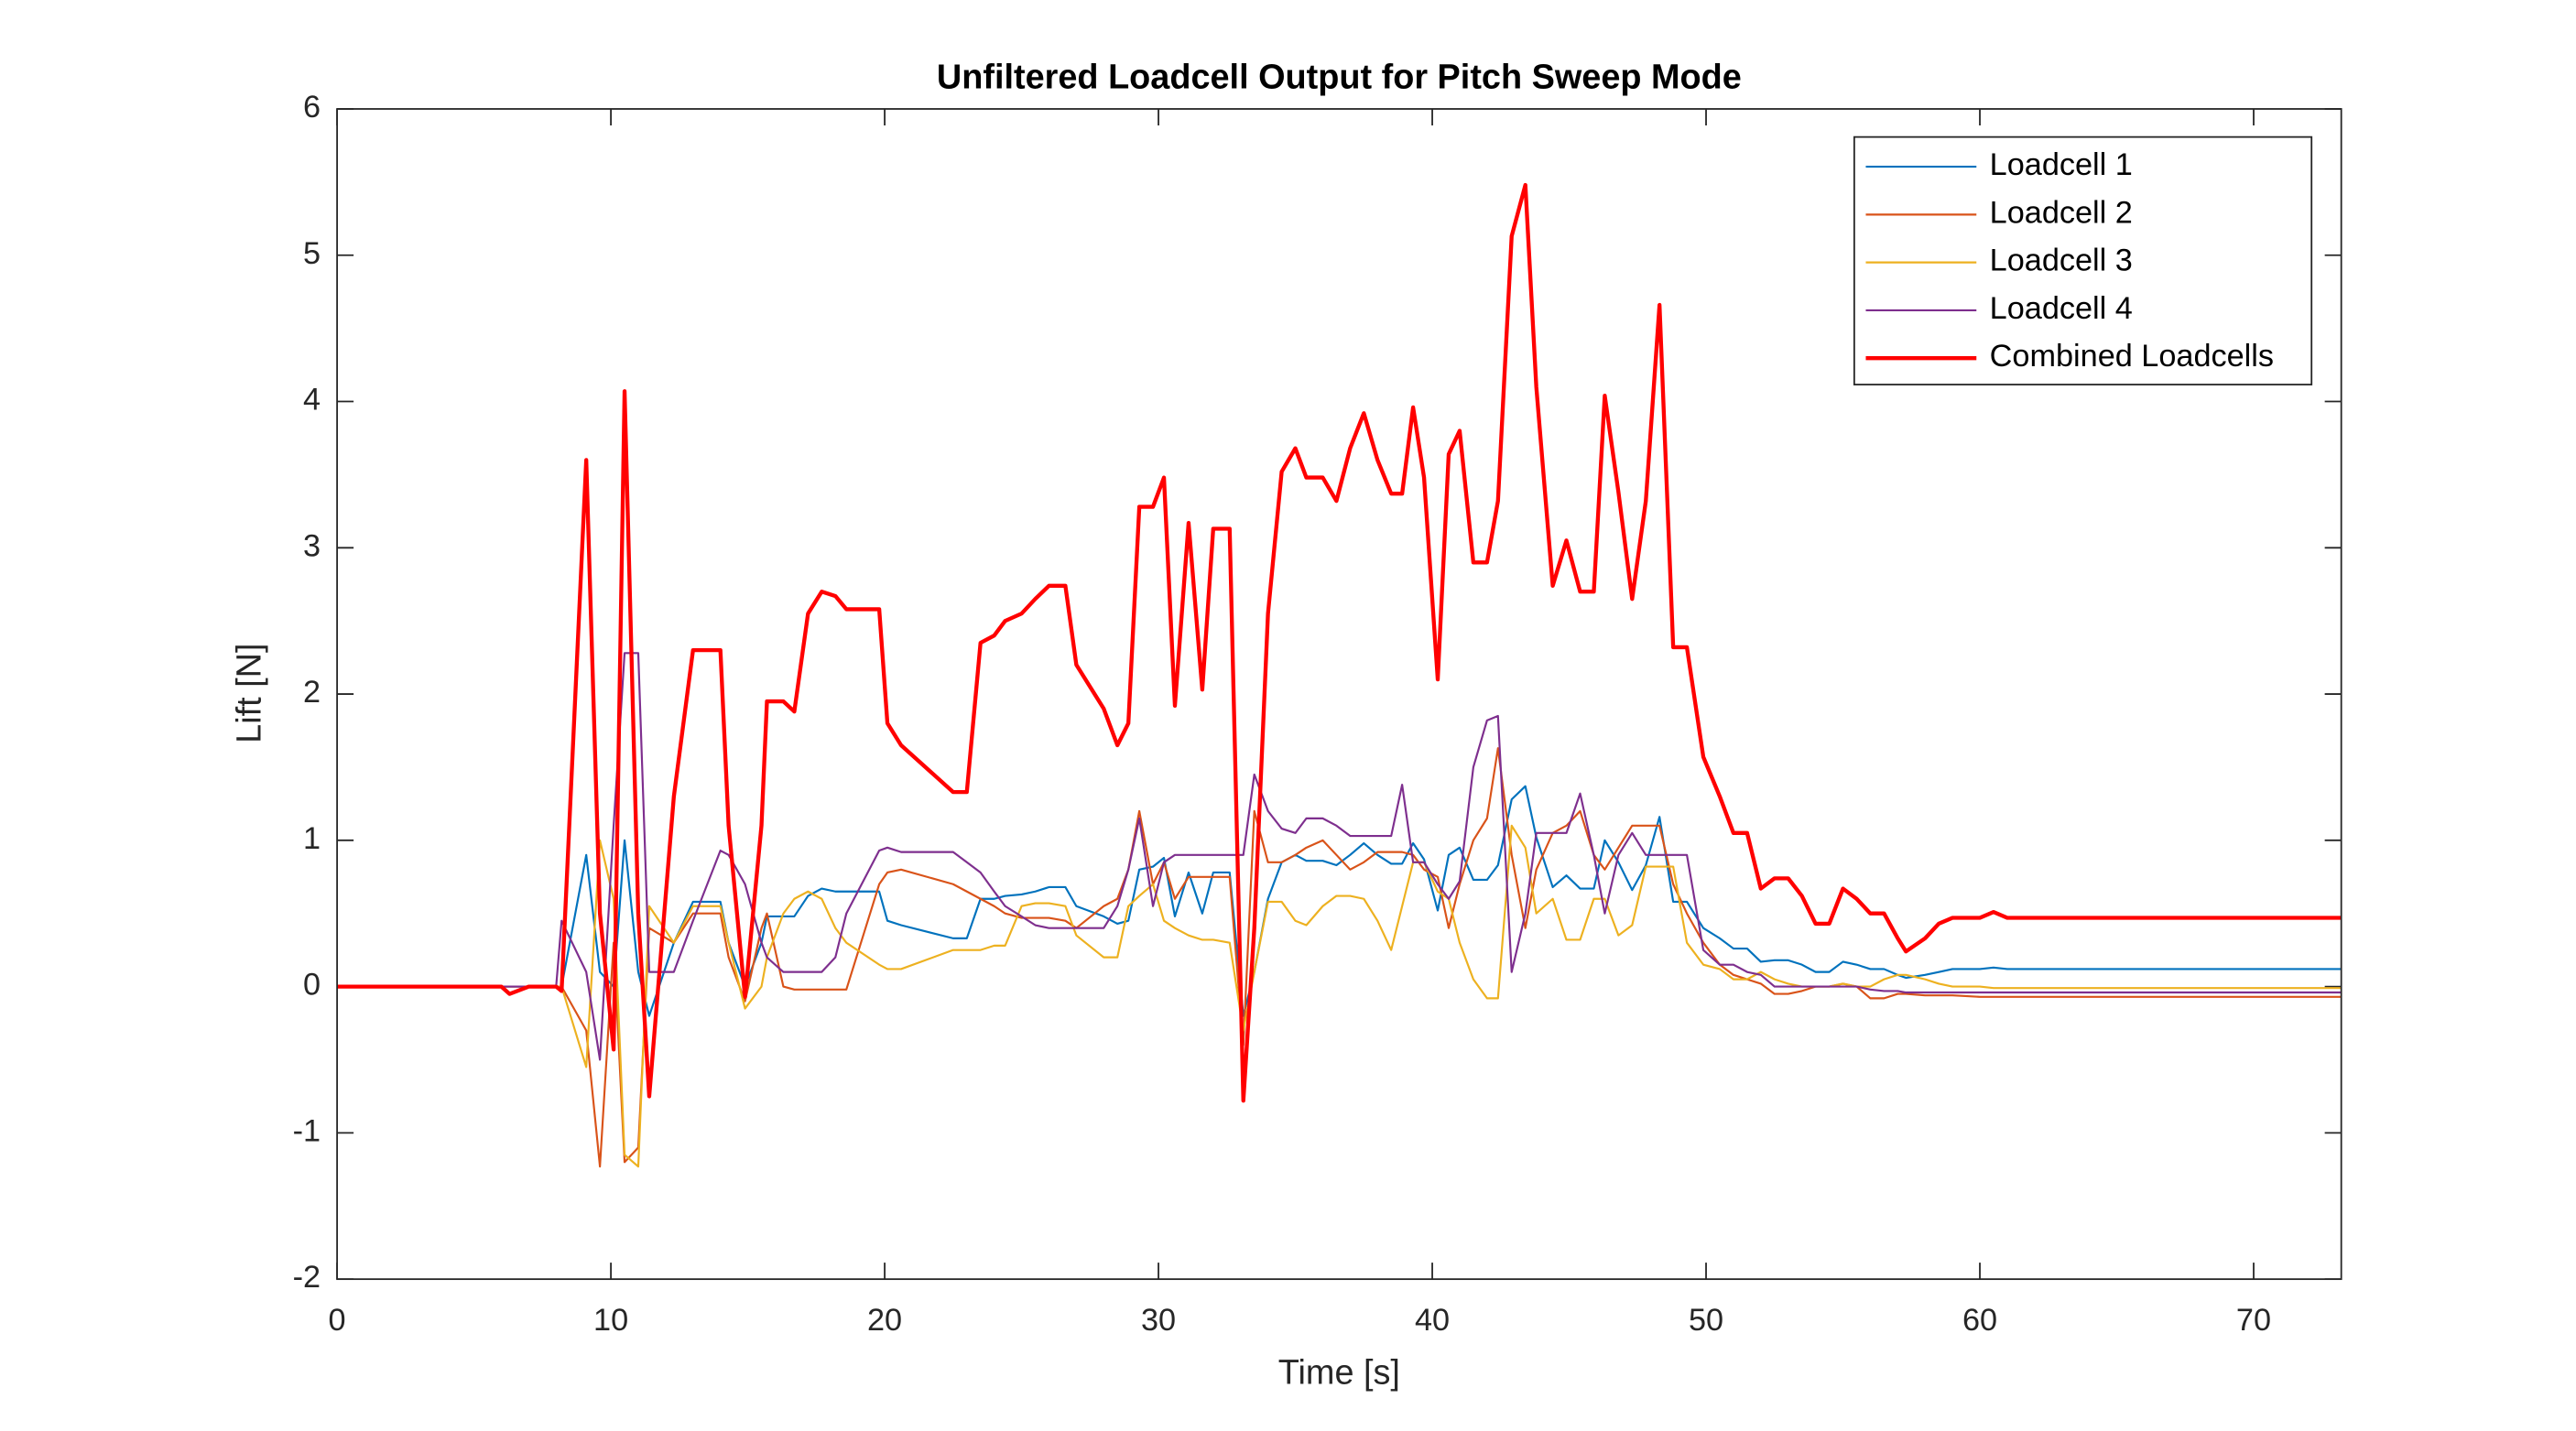  What do you see at coordinates (1432, 1320) in the screenshot?
I see `x-tick-label: 40` at bounding box center [1432, 1320].